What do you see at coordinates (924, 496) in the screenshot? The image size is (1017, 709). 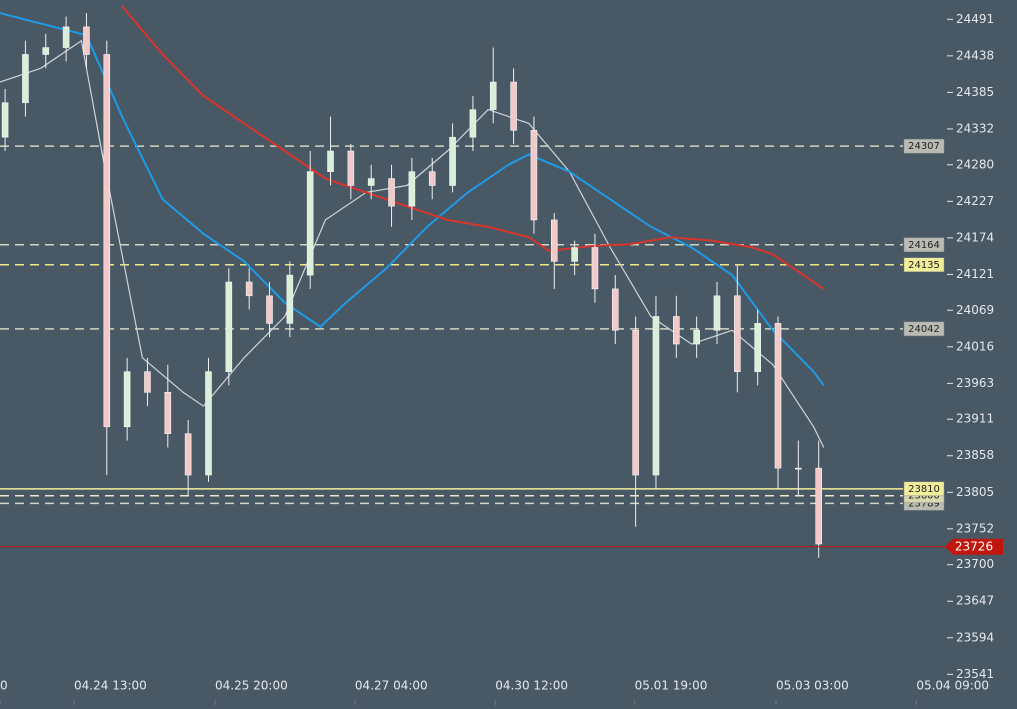 I see `level-label: 23800` at bounding box center [924, 496].